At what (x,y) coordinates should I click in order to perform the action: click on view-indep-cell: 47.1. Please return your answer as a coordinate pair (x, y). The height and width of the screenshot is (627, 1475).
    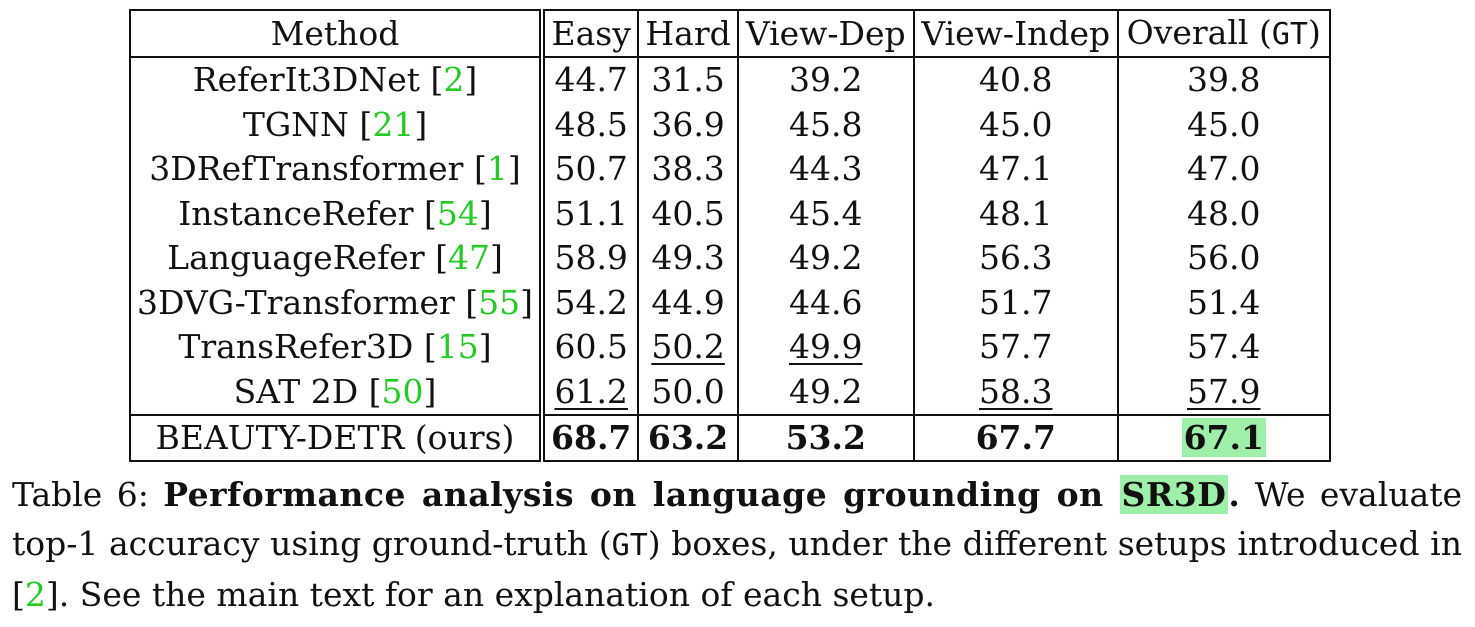
    Looking at the image, I should click on (1015, 168).